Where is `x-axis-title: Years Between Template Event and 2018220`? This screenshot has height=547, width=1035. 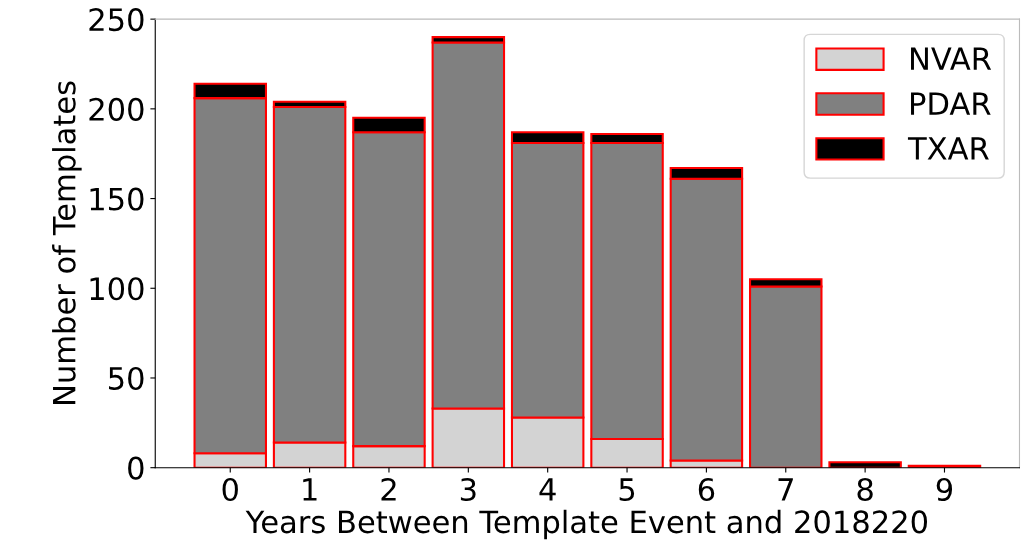 x-axis-title: Years Between Template Event and 2018220 is located at coordinates (586, 524).